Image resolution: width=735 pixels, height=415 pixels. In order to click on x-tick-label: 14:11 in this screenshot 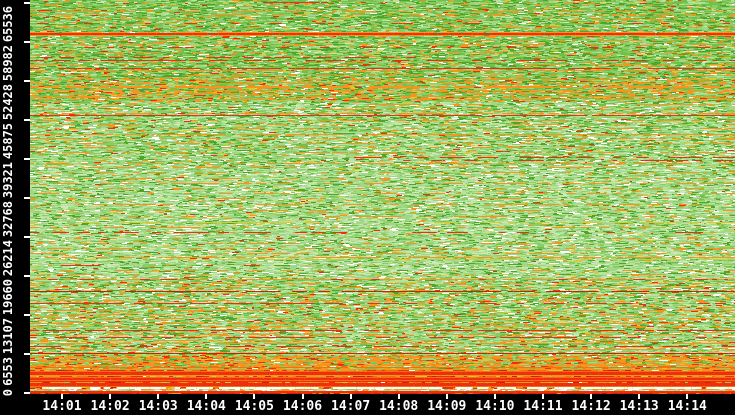, I will do `click(543, 406)`.